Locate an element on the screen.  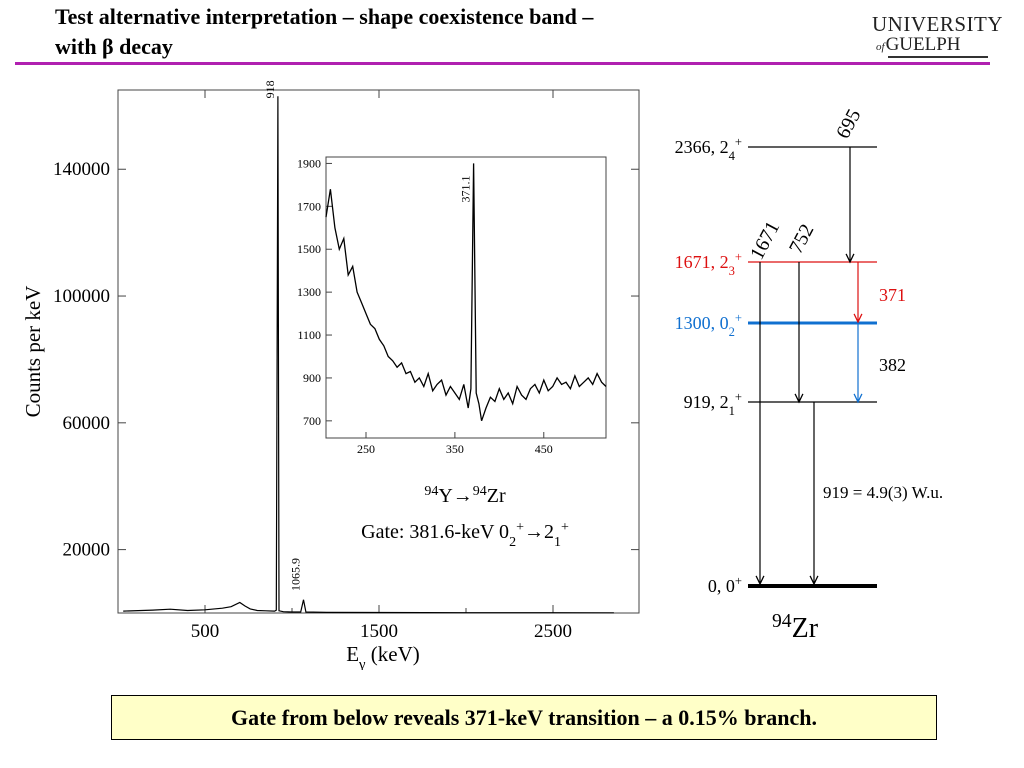
inset-y-tick-label-3: 1300 is located at coordinates (309, 292).